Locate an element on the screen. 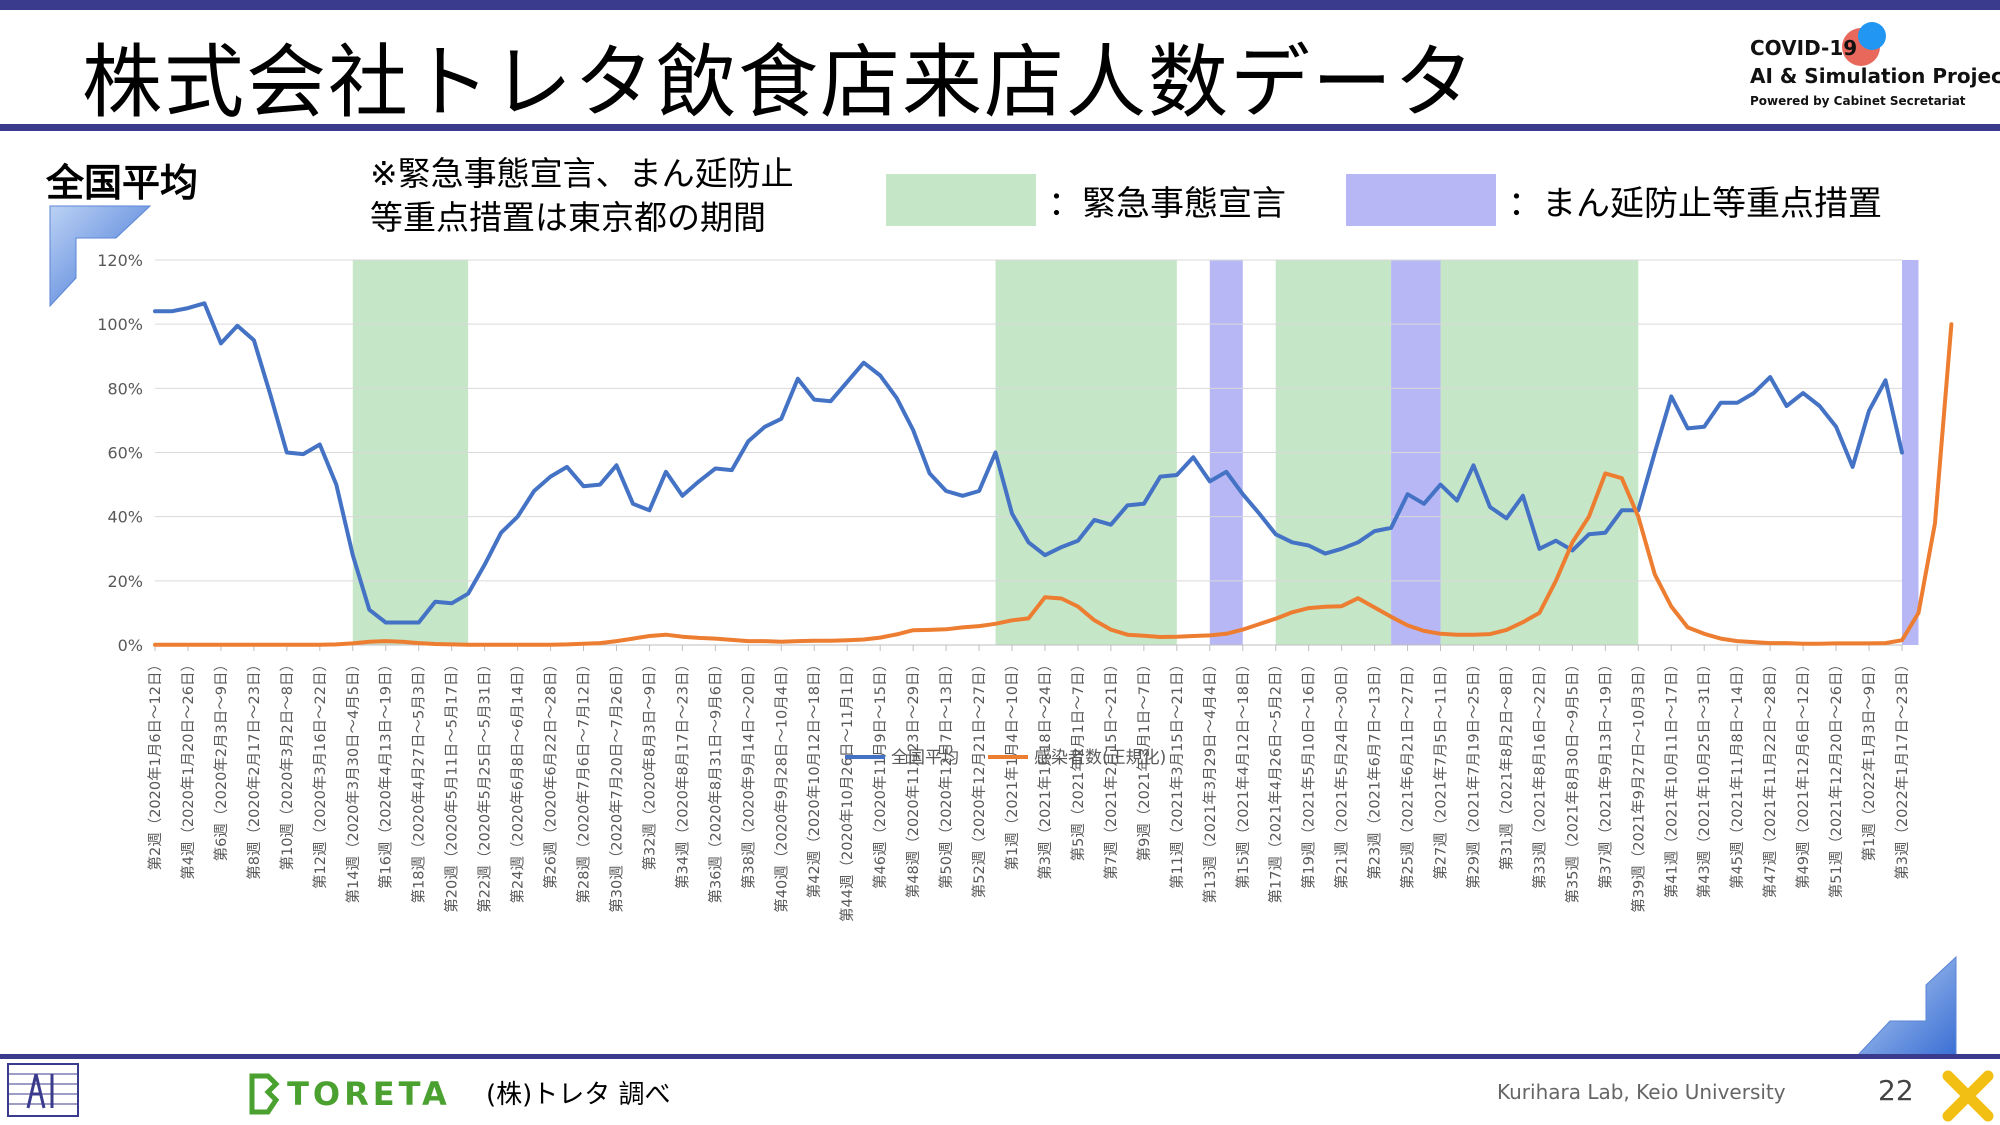 Image resolution: width=2000 pixels, height=1125 pixels. x-tick-label: 第4週（2020年1月20日～26日） is located at coordinates (188, 768).